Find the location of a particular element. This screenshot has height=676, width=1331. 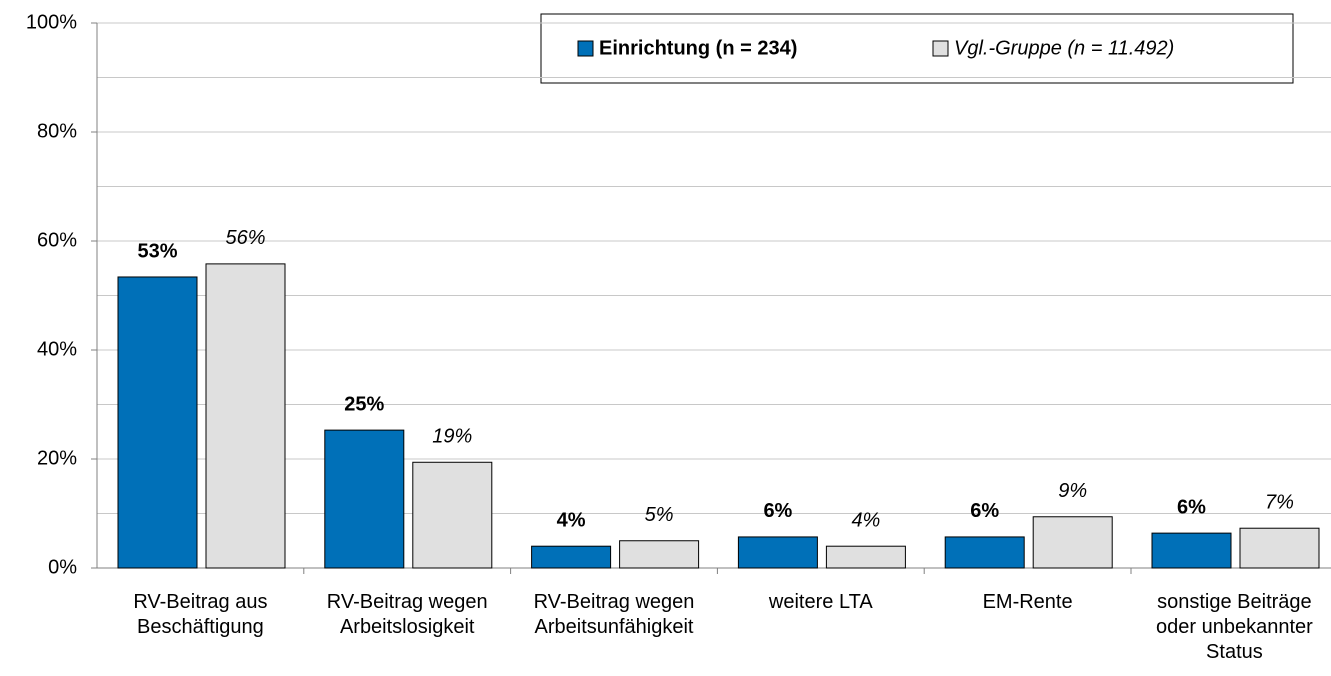

x-tick-label: EM-Rente is located at coordinates (1028, 602).